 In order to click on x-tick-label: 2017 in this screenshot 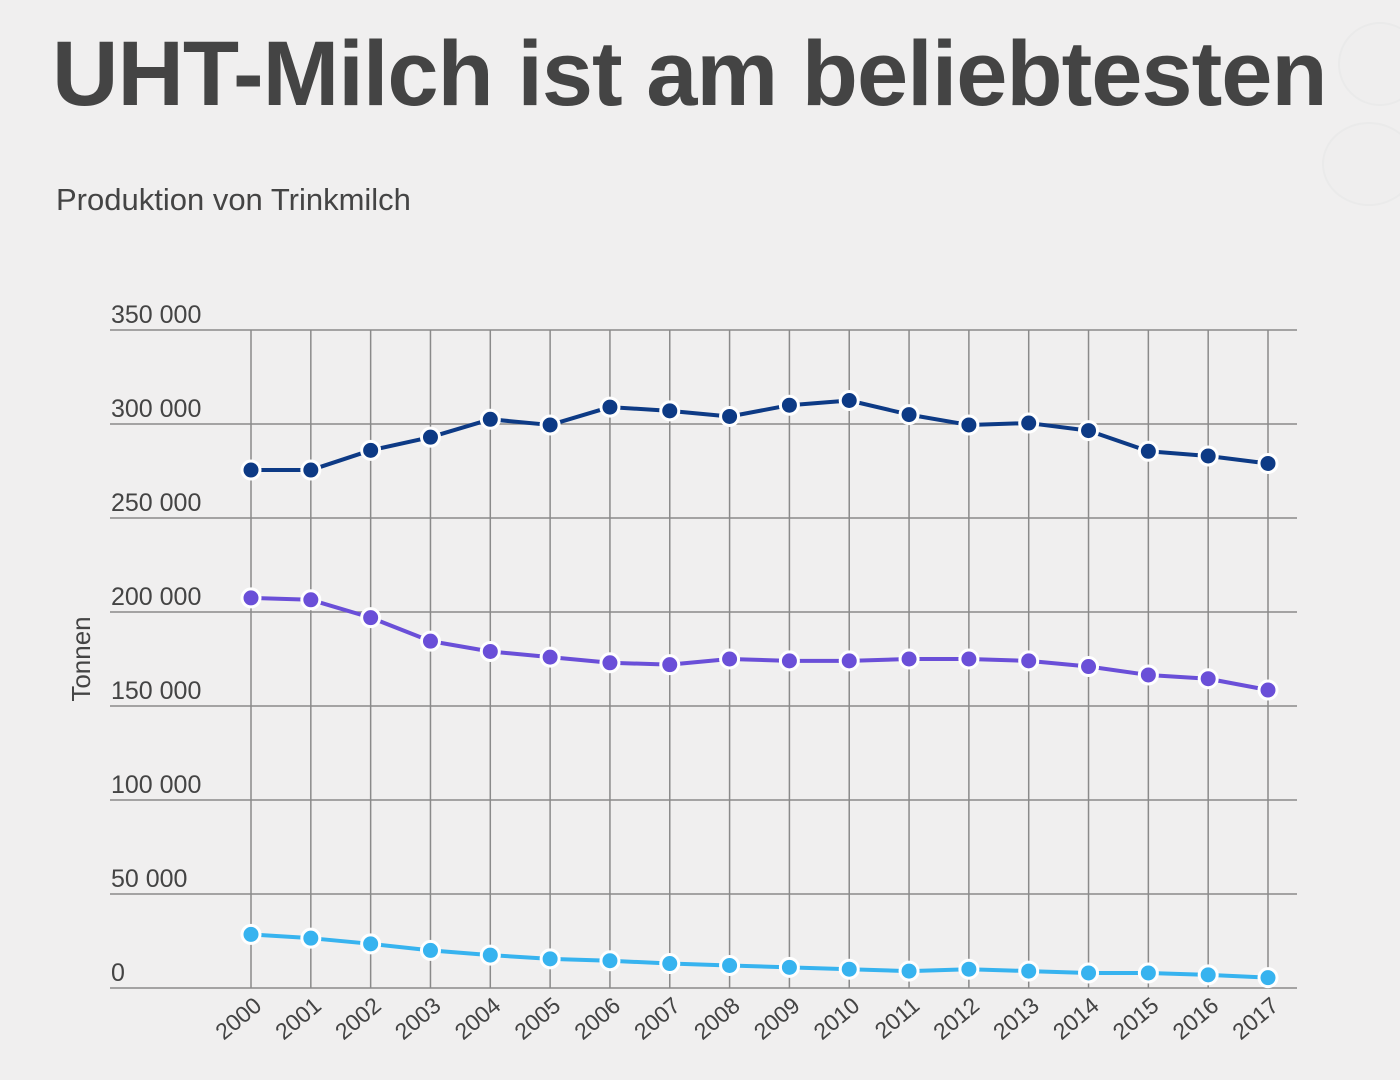, I will do `click(1255, 1018)`.